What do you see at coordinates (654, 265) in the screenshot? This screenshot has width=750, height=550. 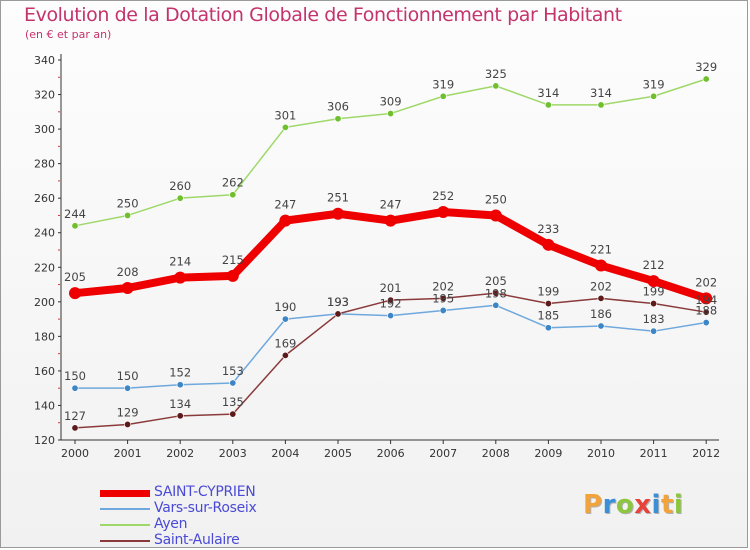 I see `data-label-saint-cyprien: 212` at bounding box center [654, 265].